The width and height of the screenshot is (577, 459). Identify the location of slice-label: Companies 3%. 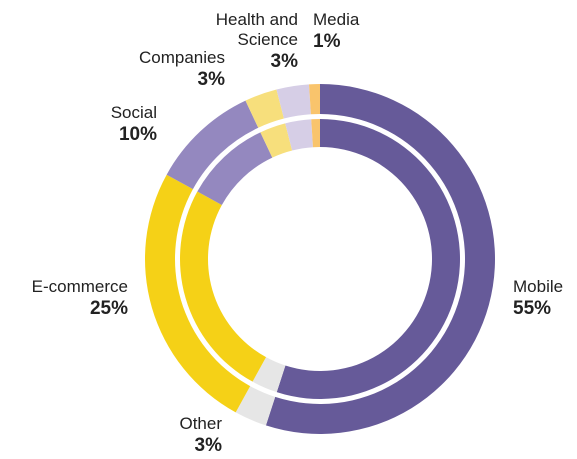
(175, 70).